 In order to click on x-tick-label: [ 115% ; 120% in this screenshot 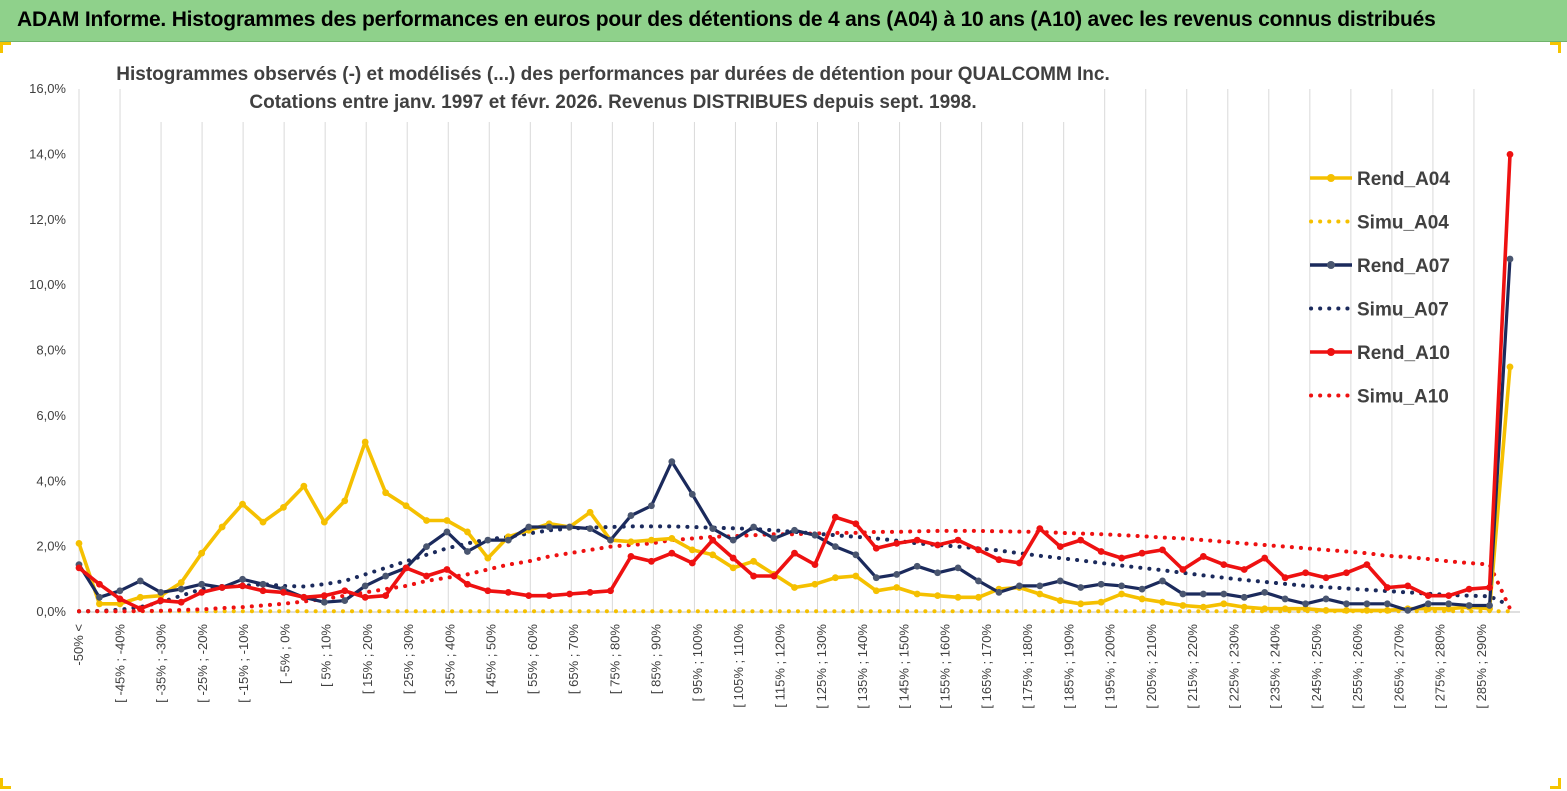, I will do `click(780, 666)`.